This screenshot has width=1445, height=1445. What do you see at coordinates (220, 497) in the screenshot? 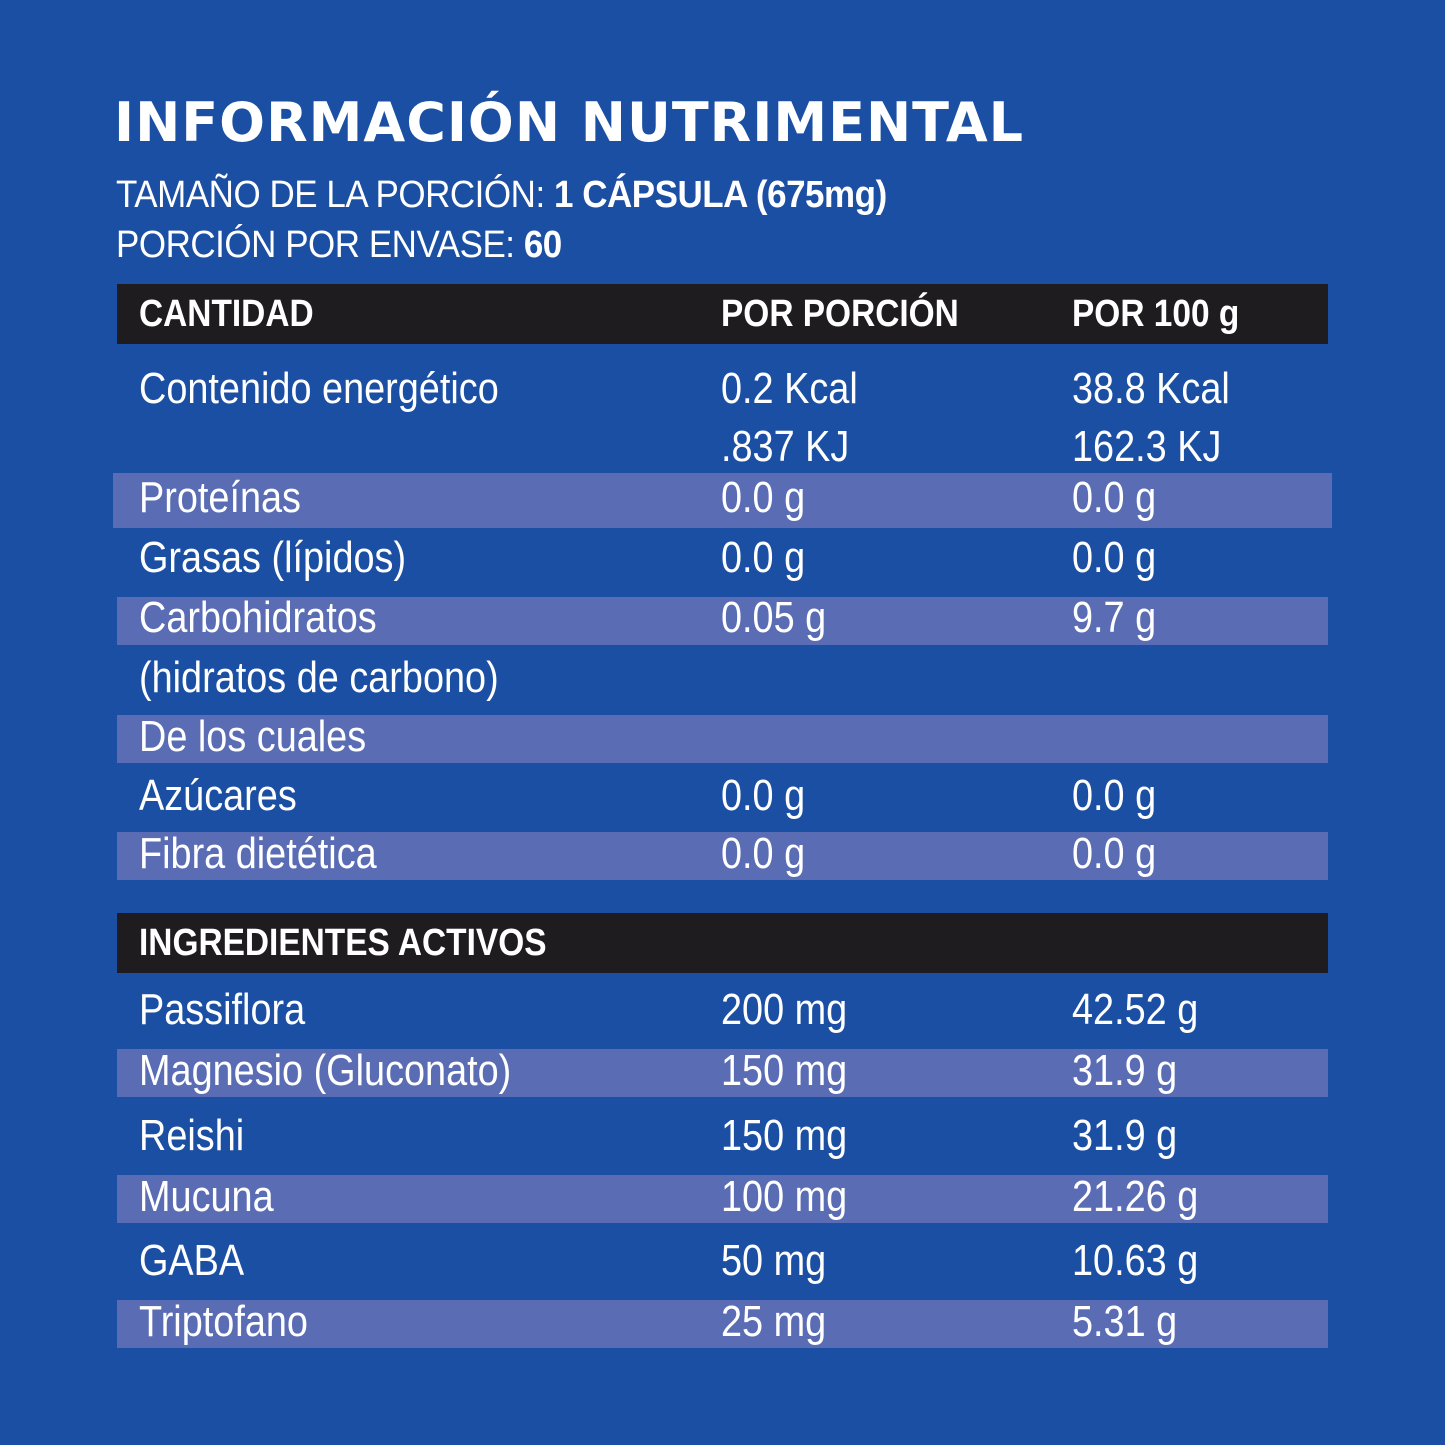
I see `nutrient-name: Proteínas` at bounding box center [220, 497].